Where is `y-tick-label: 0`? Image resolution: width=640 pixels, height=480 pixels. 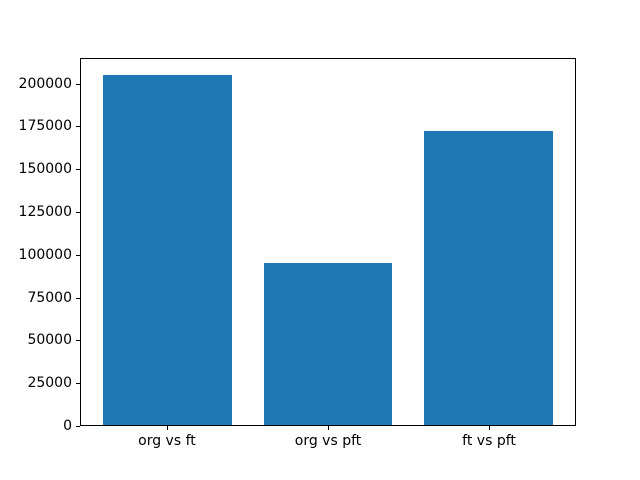 y-tick-label: 0 is located at coordinates (67, 426).